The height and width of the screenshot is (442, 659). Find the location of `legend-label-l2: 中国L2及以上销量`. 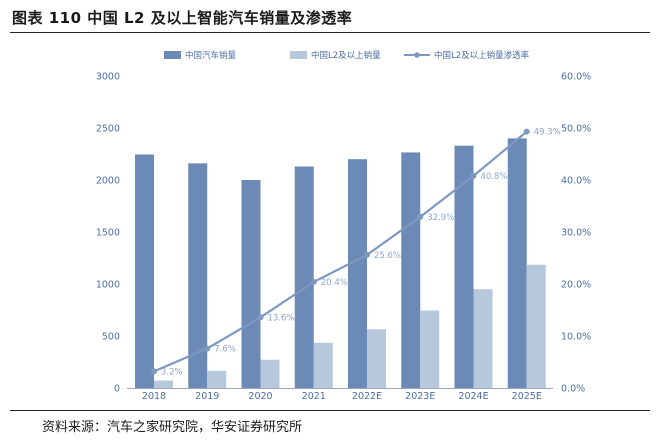

legend-label-l2: 中国L2及以上销量 is located at coordinates (346, 55).